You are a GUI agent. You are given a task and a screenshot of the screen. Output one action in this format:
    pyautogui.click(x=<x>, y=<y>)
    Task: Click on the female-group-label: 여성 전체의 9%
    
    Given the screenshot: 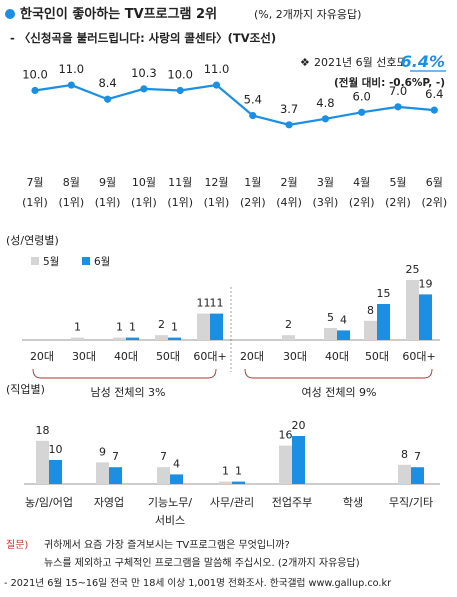 What is the action you would take?
    pyautogui.click(x=338, y=392)
    